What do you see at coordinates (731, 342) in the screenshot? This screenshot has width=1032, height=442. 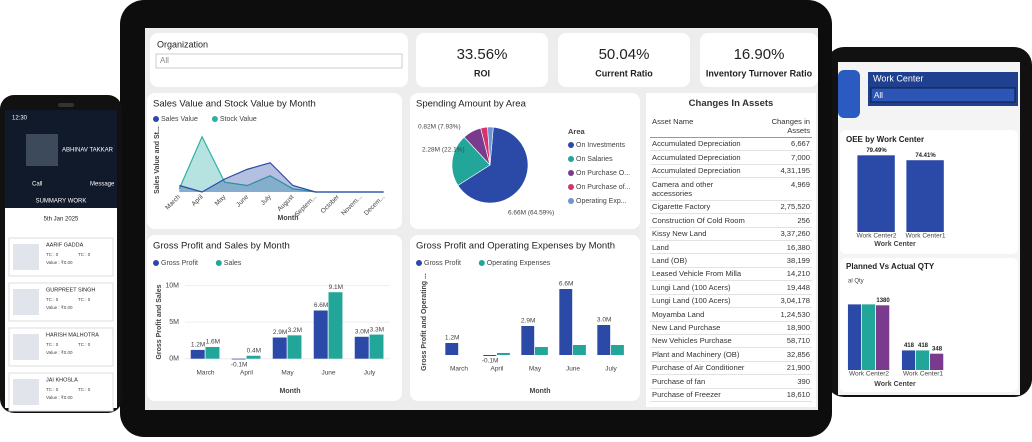 I see `table-row: New Vehicles Purchase 58,710` at bounding box center [731, 342].